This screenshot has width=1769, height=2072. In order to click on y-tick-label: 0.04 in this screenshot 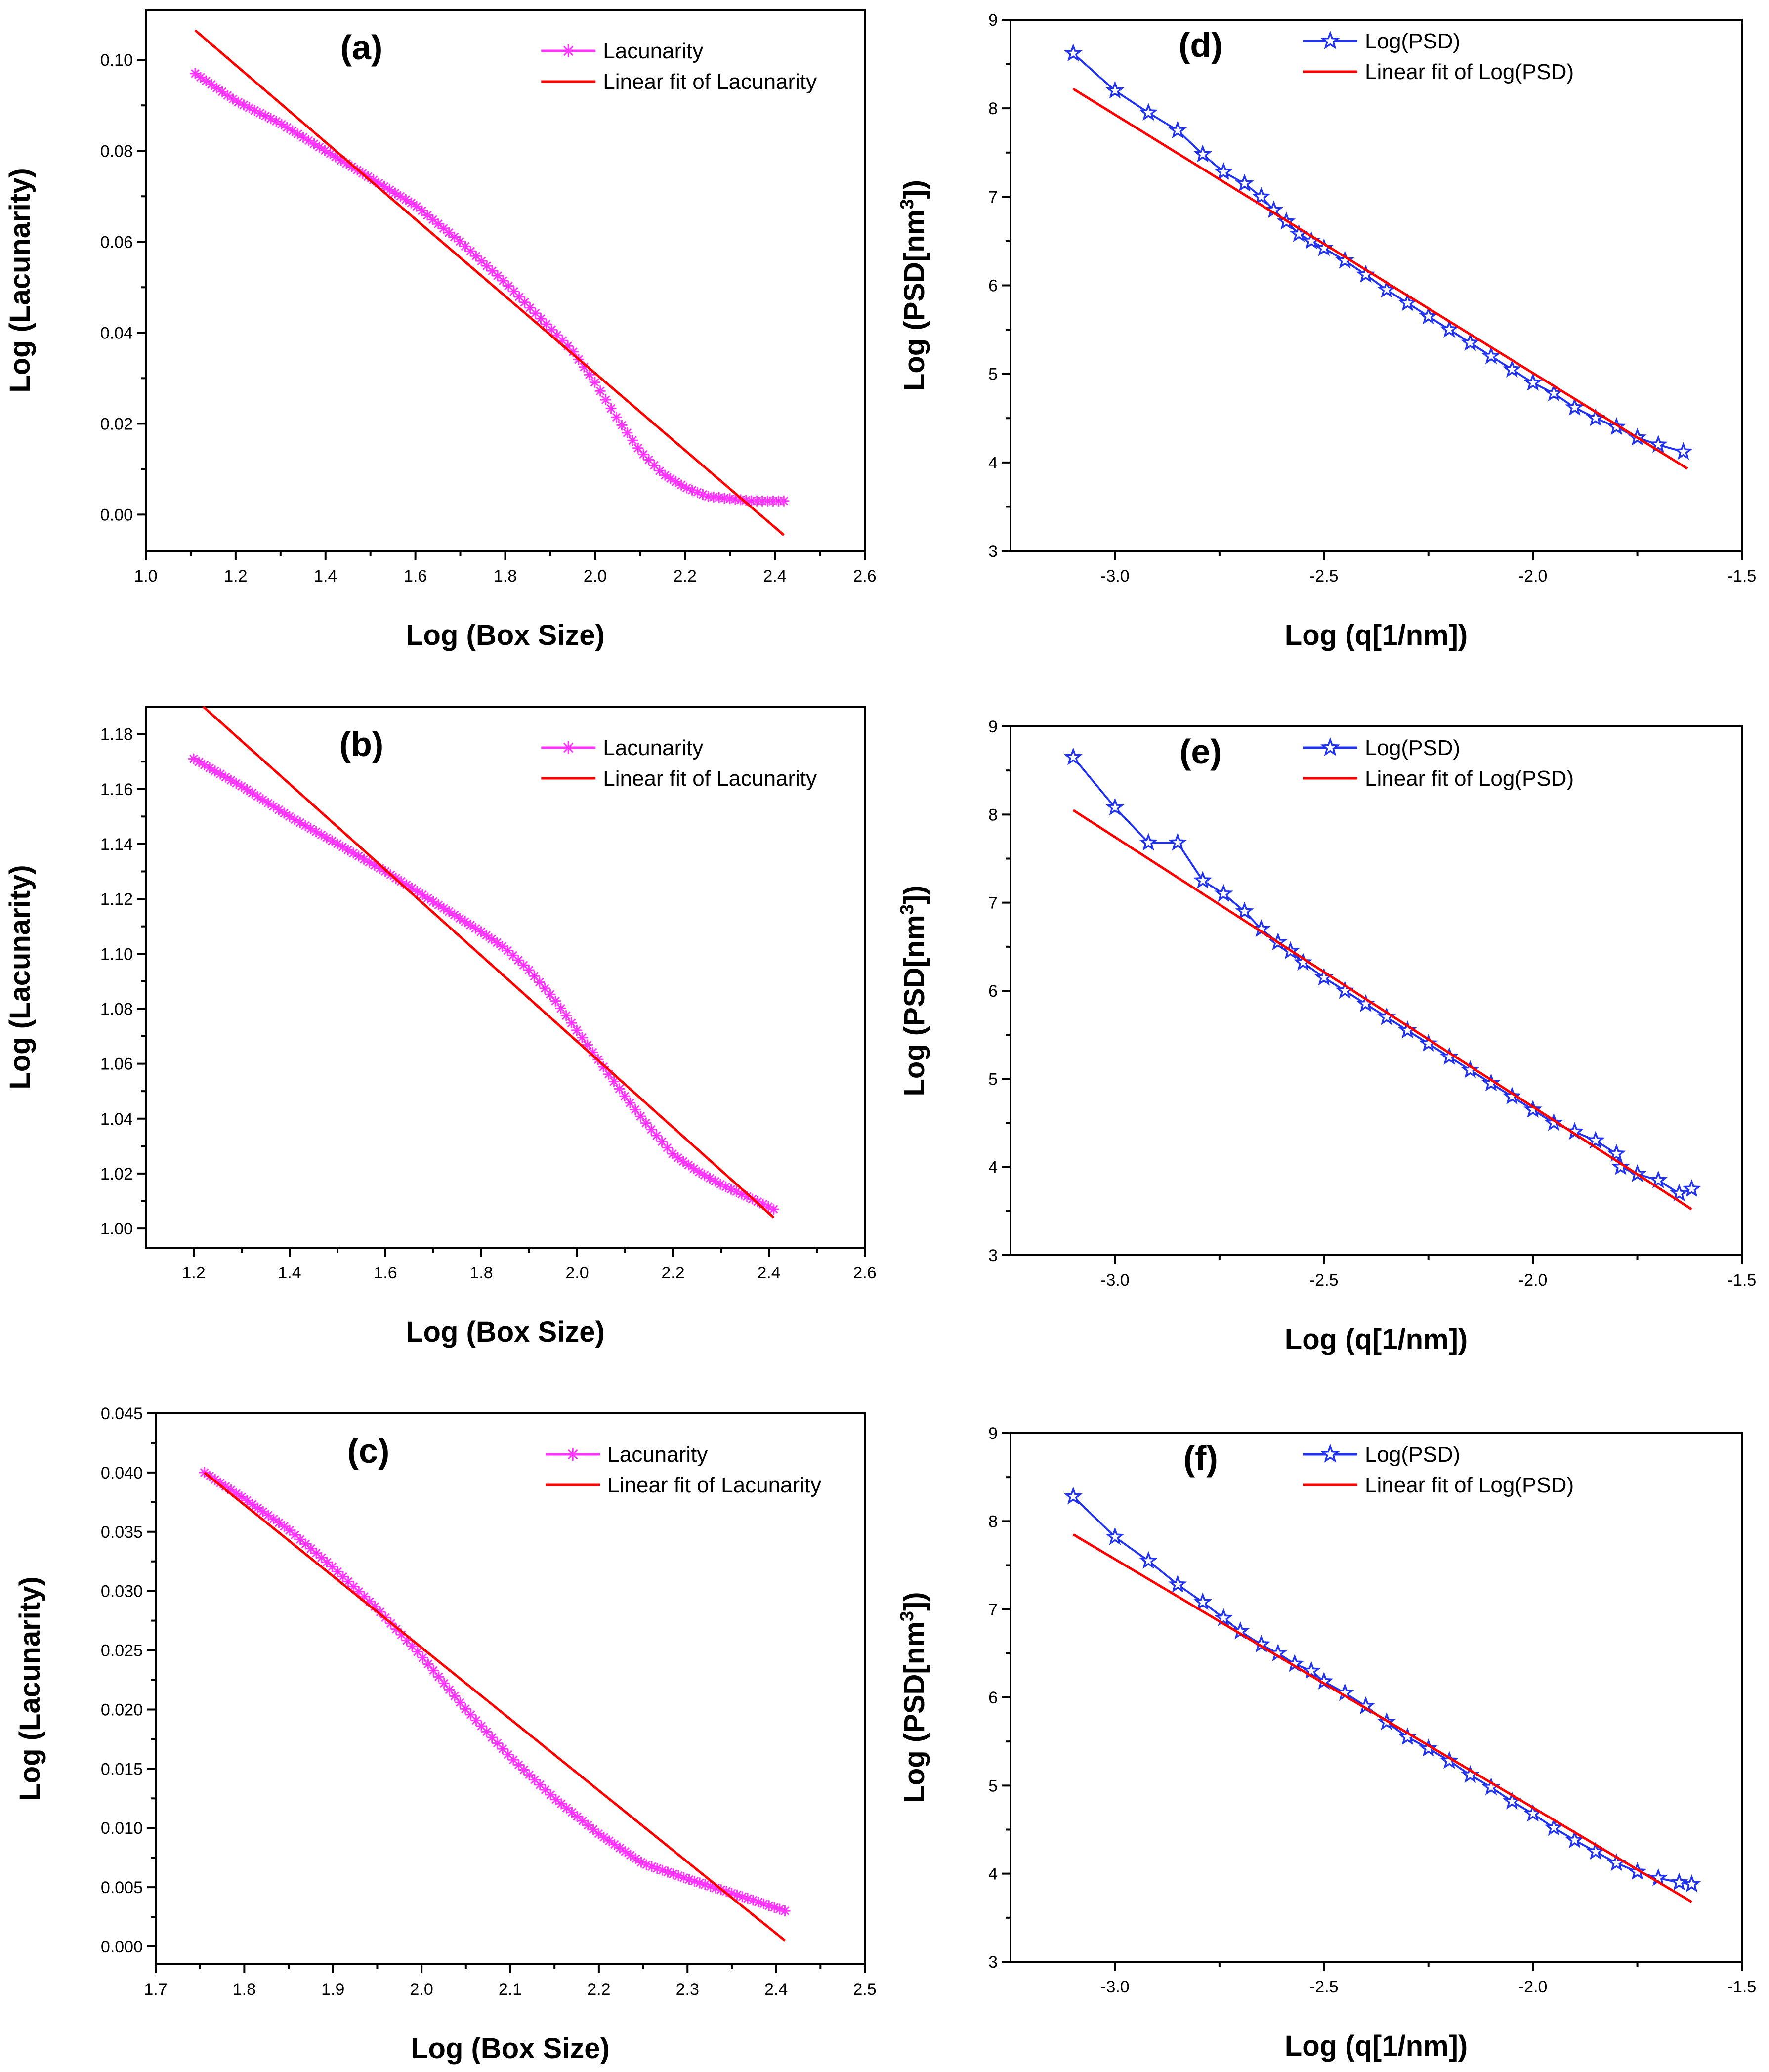, I will do `click(116, 333)`.